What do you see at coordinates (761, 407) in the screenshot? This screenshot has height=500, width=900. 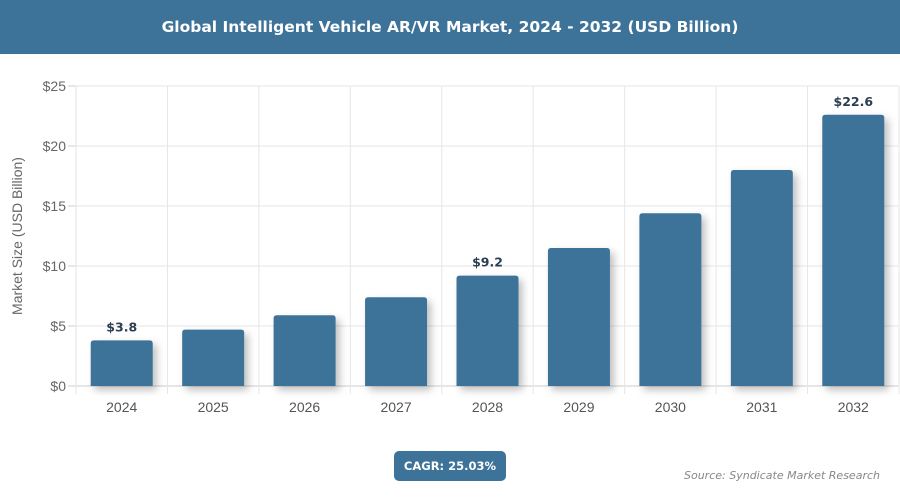 I see `x-tick-label: 2031` at bounding box center [761, 407].